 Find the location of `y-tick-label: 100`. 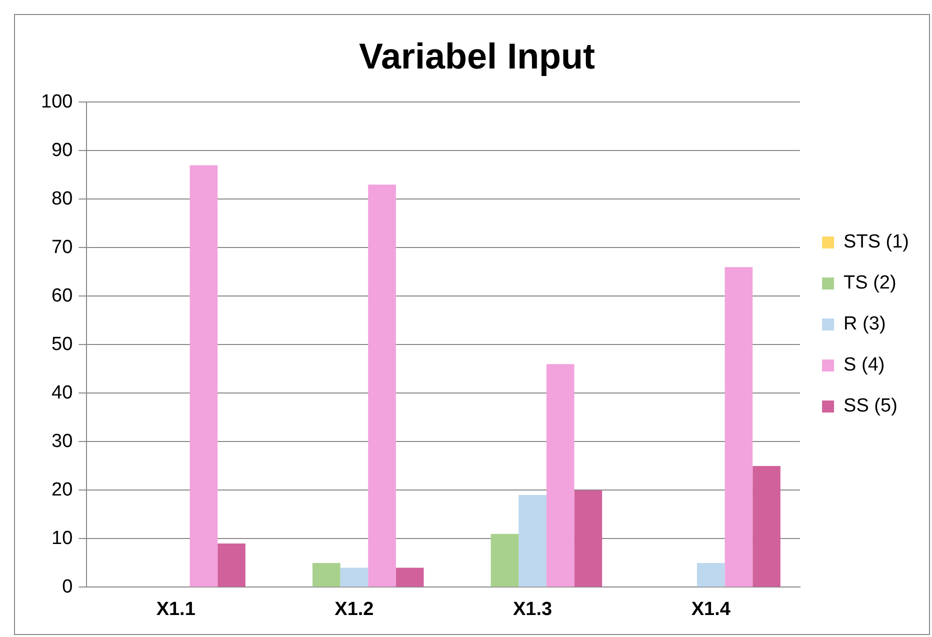

y-tick-label: 100 is located at coordinates (57, 101).